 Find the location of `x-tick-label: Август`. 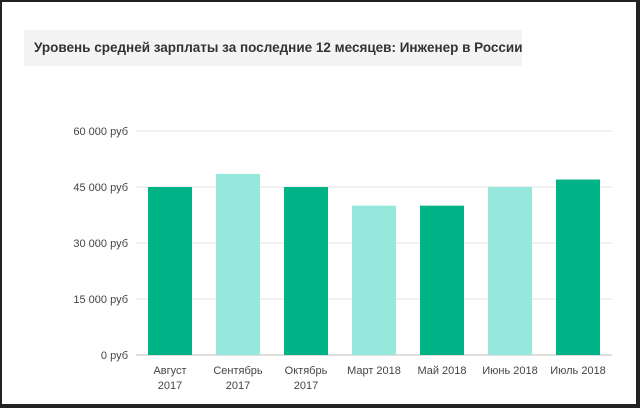

x-tick-label: Август is located at coordinates (169, 371).